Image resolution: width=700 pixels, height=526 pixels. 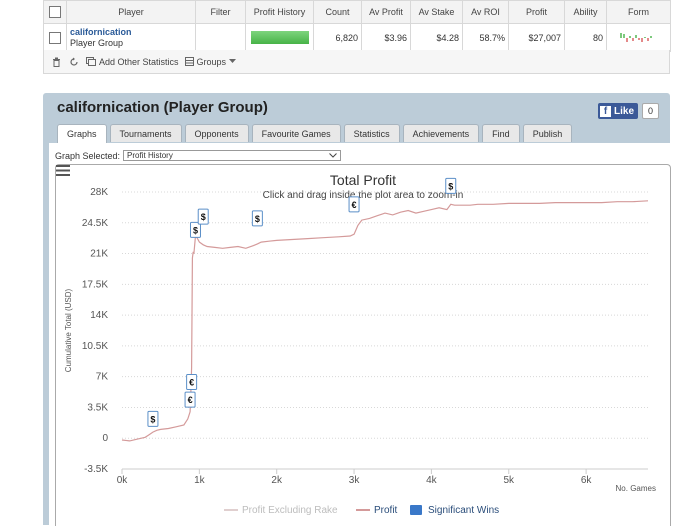 I want to click on y-tick-label: -3.5K, so click(x=96, y=469).